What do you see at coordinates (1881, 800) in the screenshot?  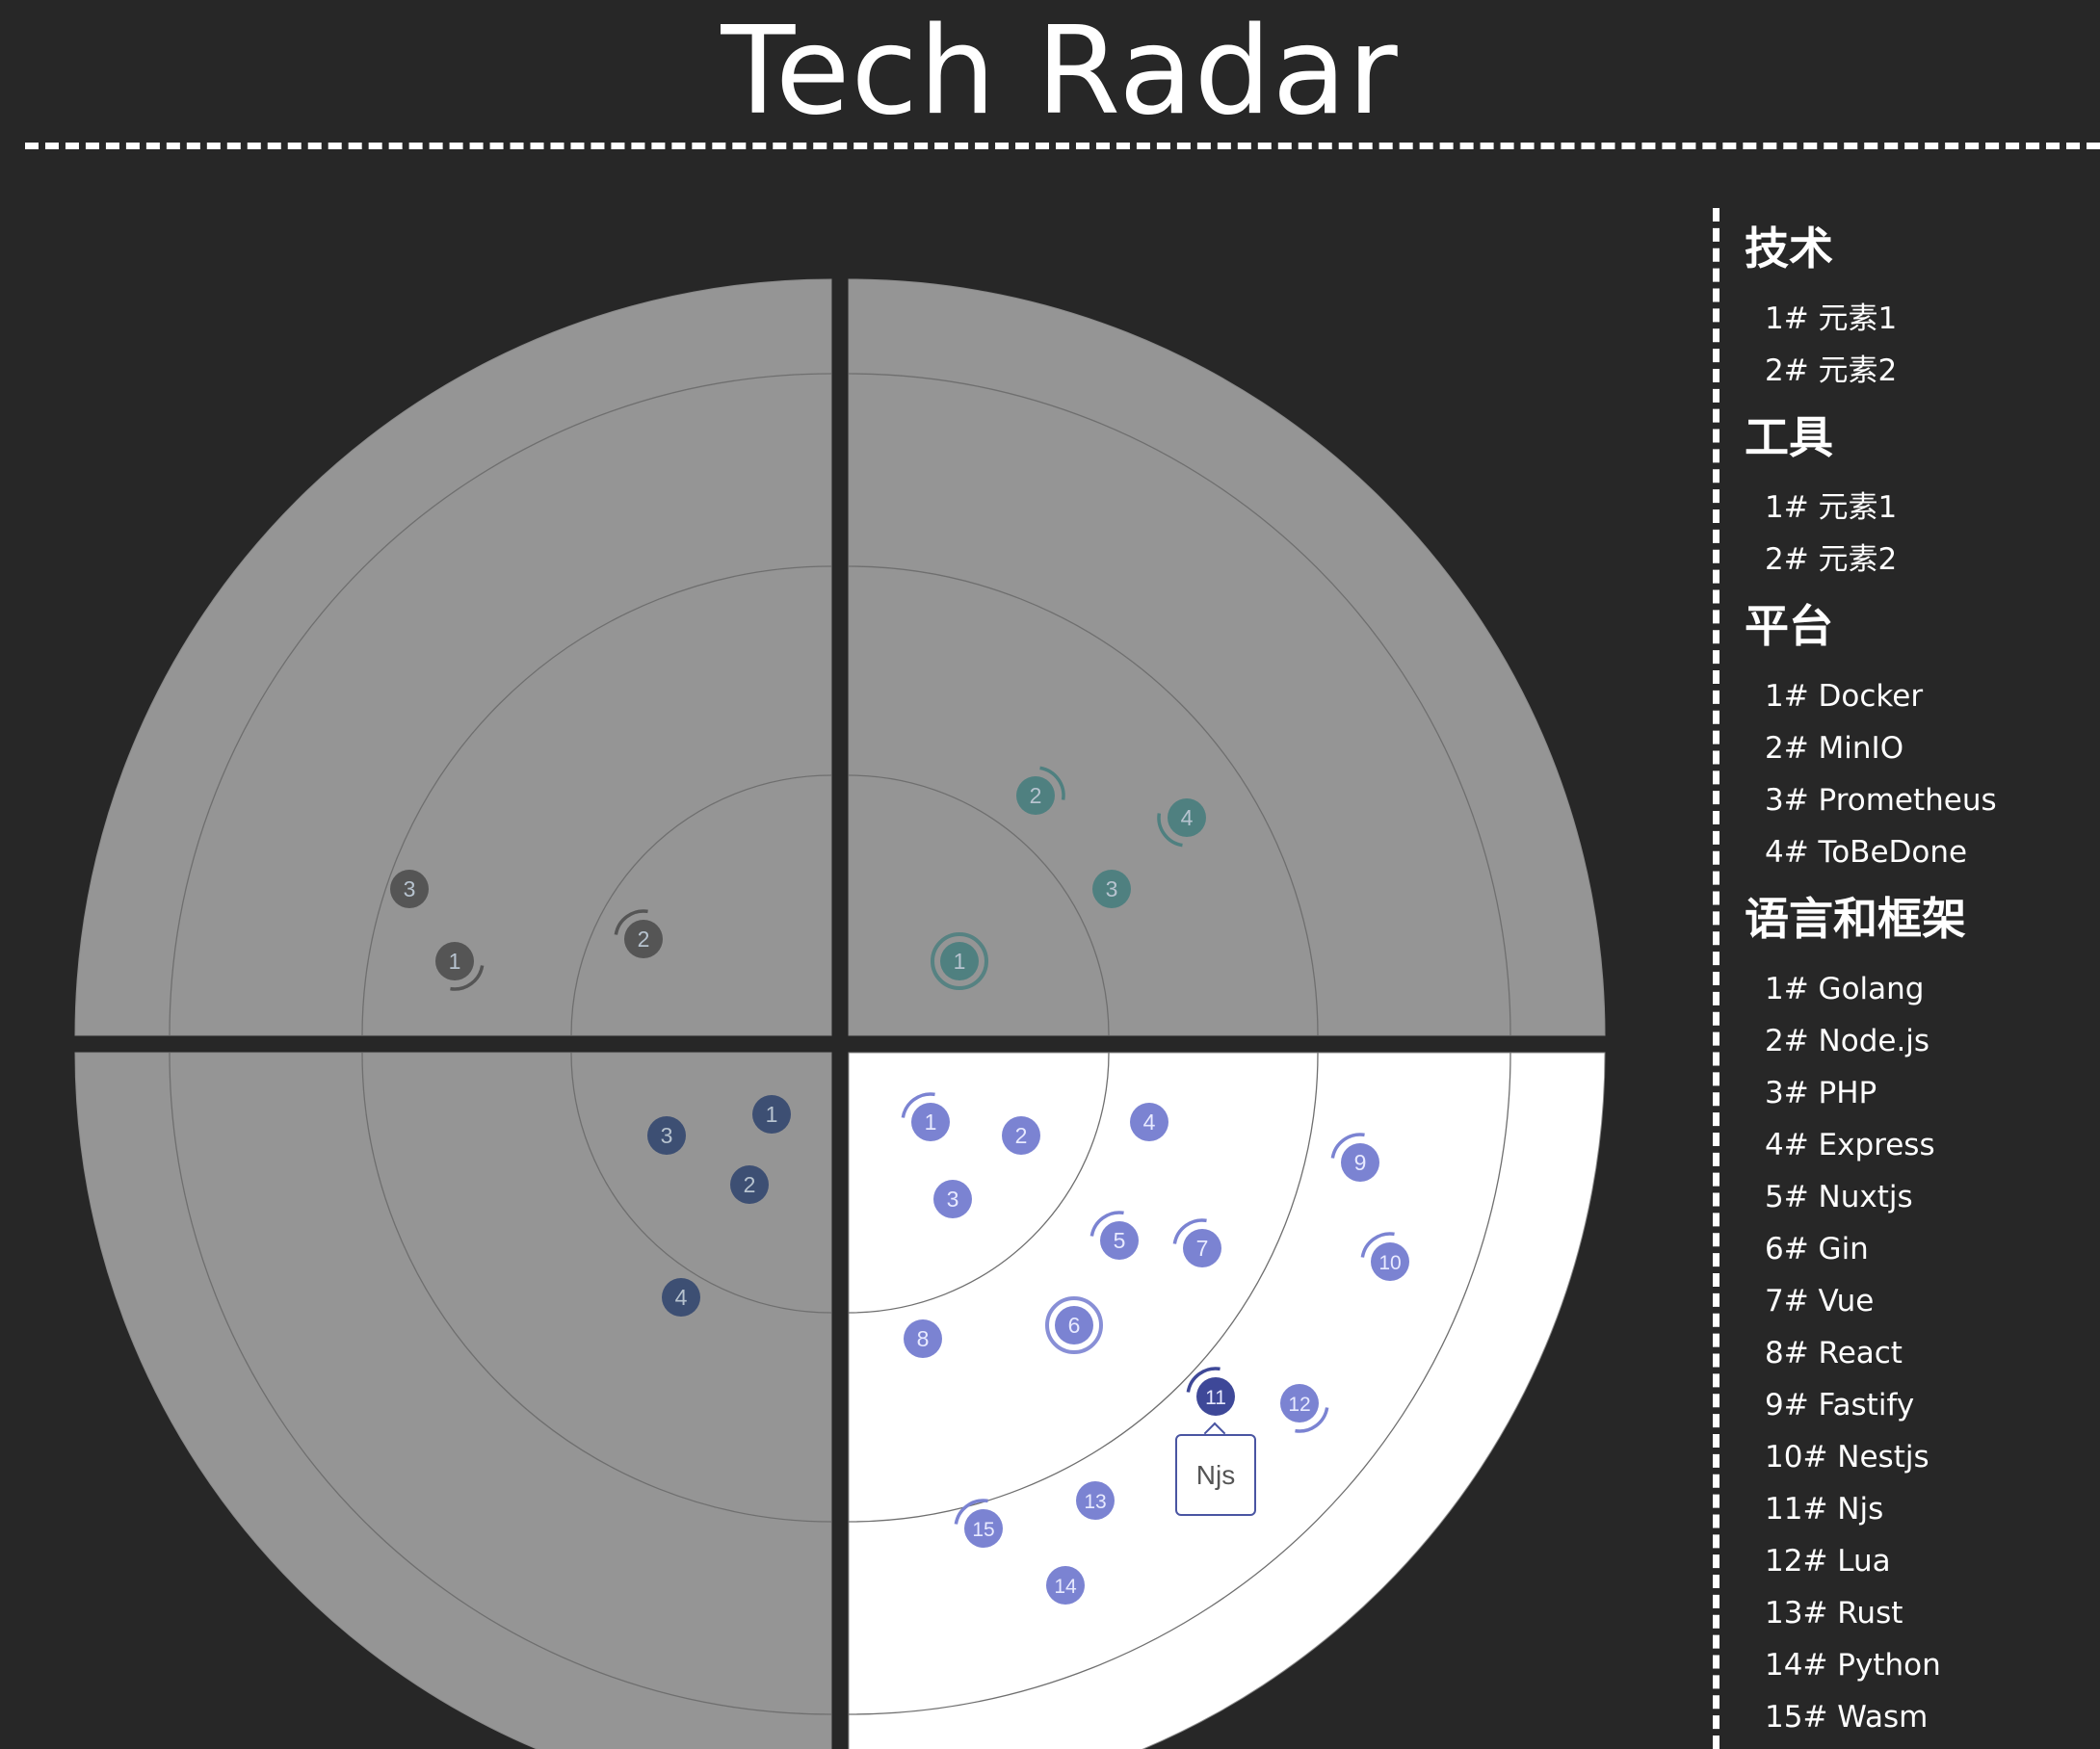 I see `legend-item: 3# Prometheus` at bounding box center [1881, 800].